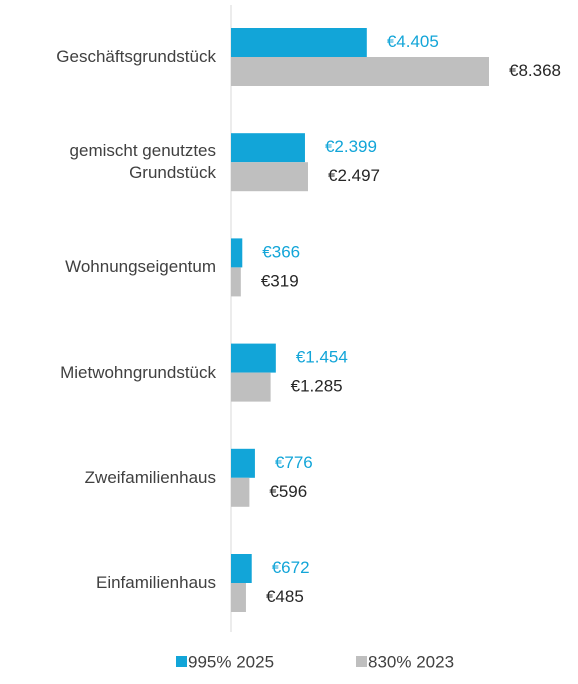 The width and height of the screenshot is (578, 684). What do you see at coordinates (411, 661) in the screenshot?
I see `legend-label: 830% 2023` at bounding box center [411, 661].